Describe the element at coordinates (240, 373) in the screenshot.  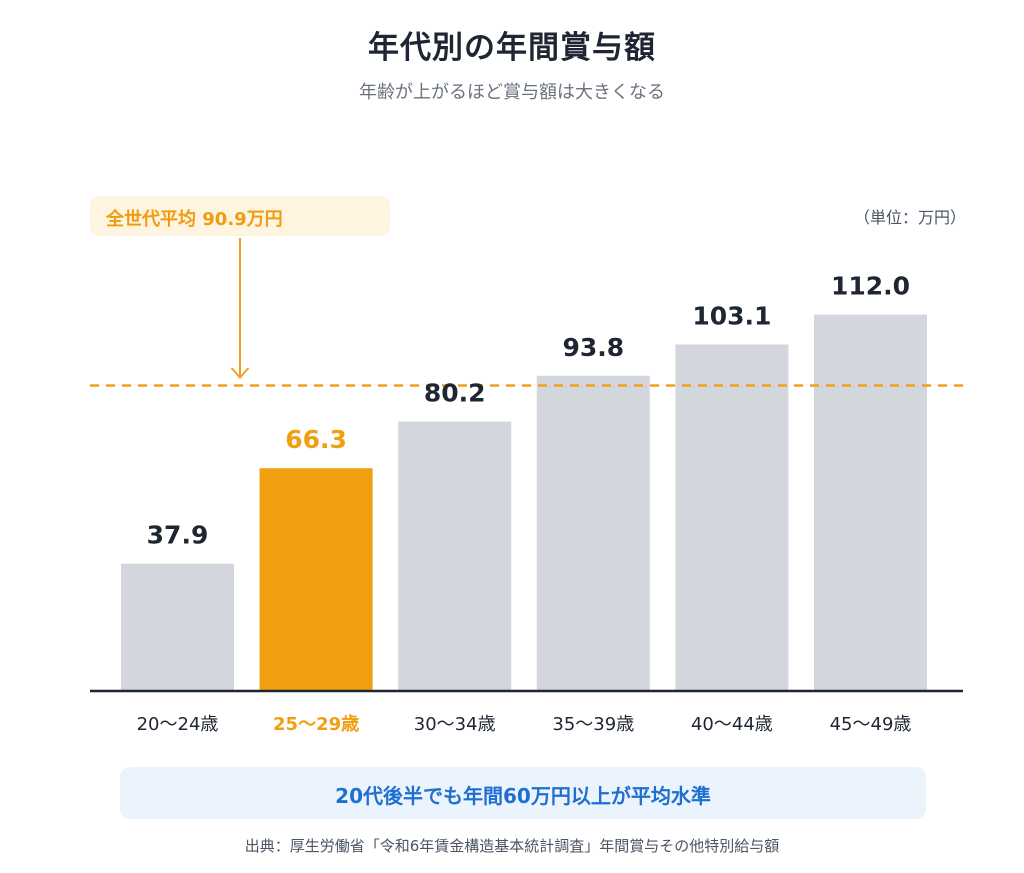
I see `average-arrow-head-icon` at that location.